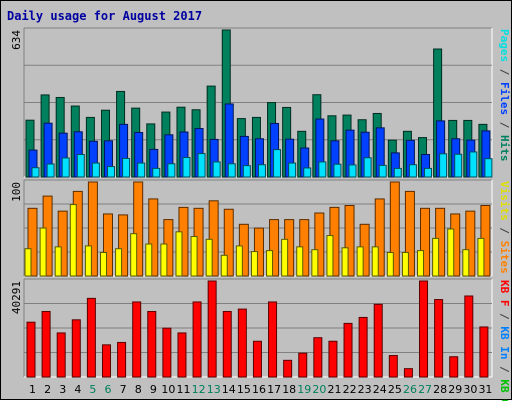 Image resolution: width=512 pixels, height=401 pixels. Describe the element at coordinates (123, 389) in the screenshot. I see `day-label: 7` at that location.